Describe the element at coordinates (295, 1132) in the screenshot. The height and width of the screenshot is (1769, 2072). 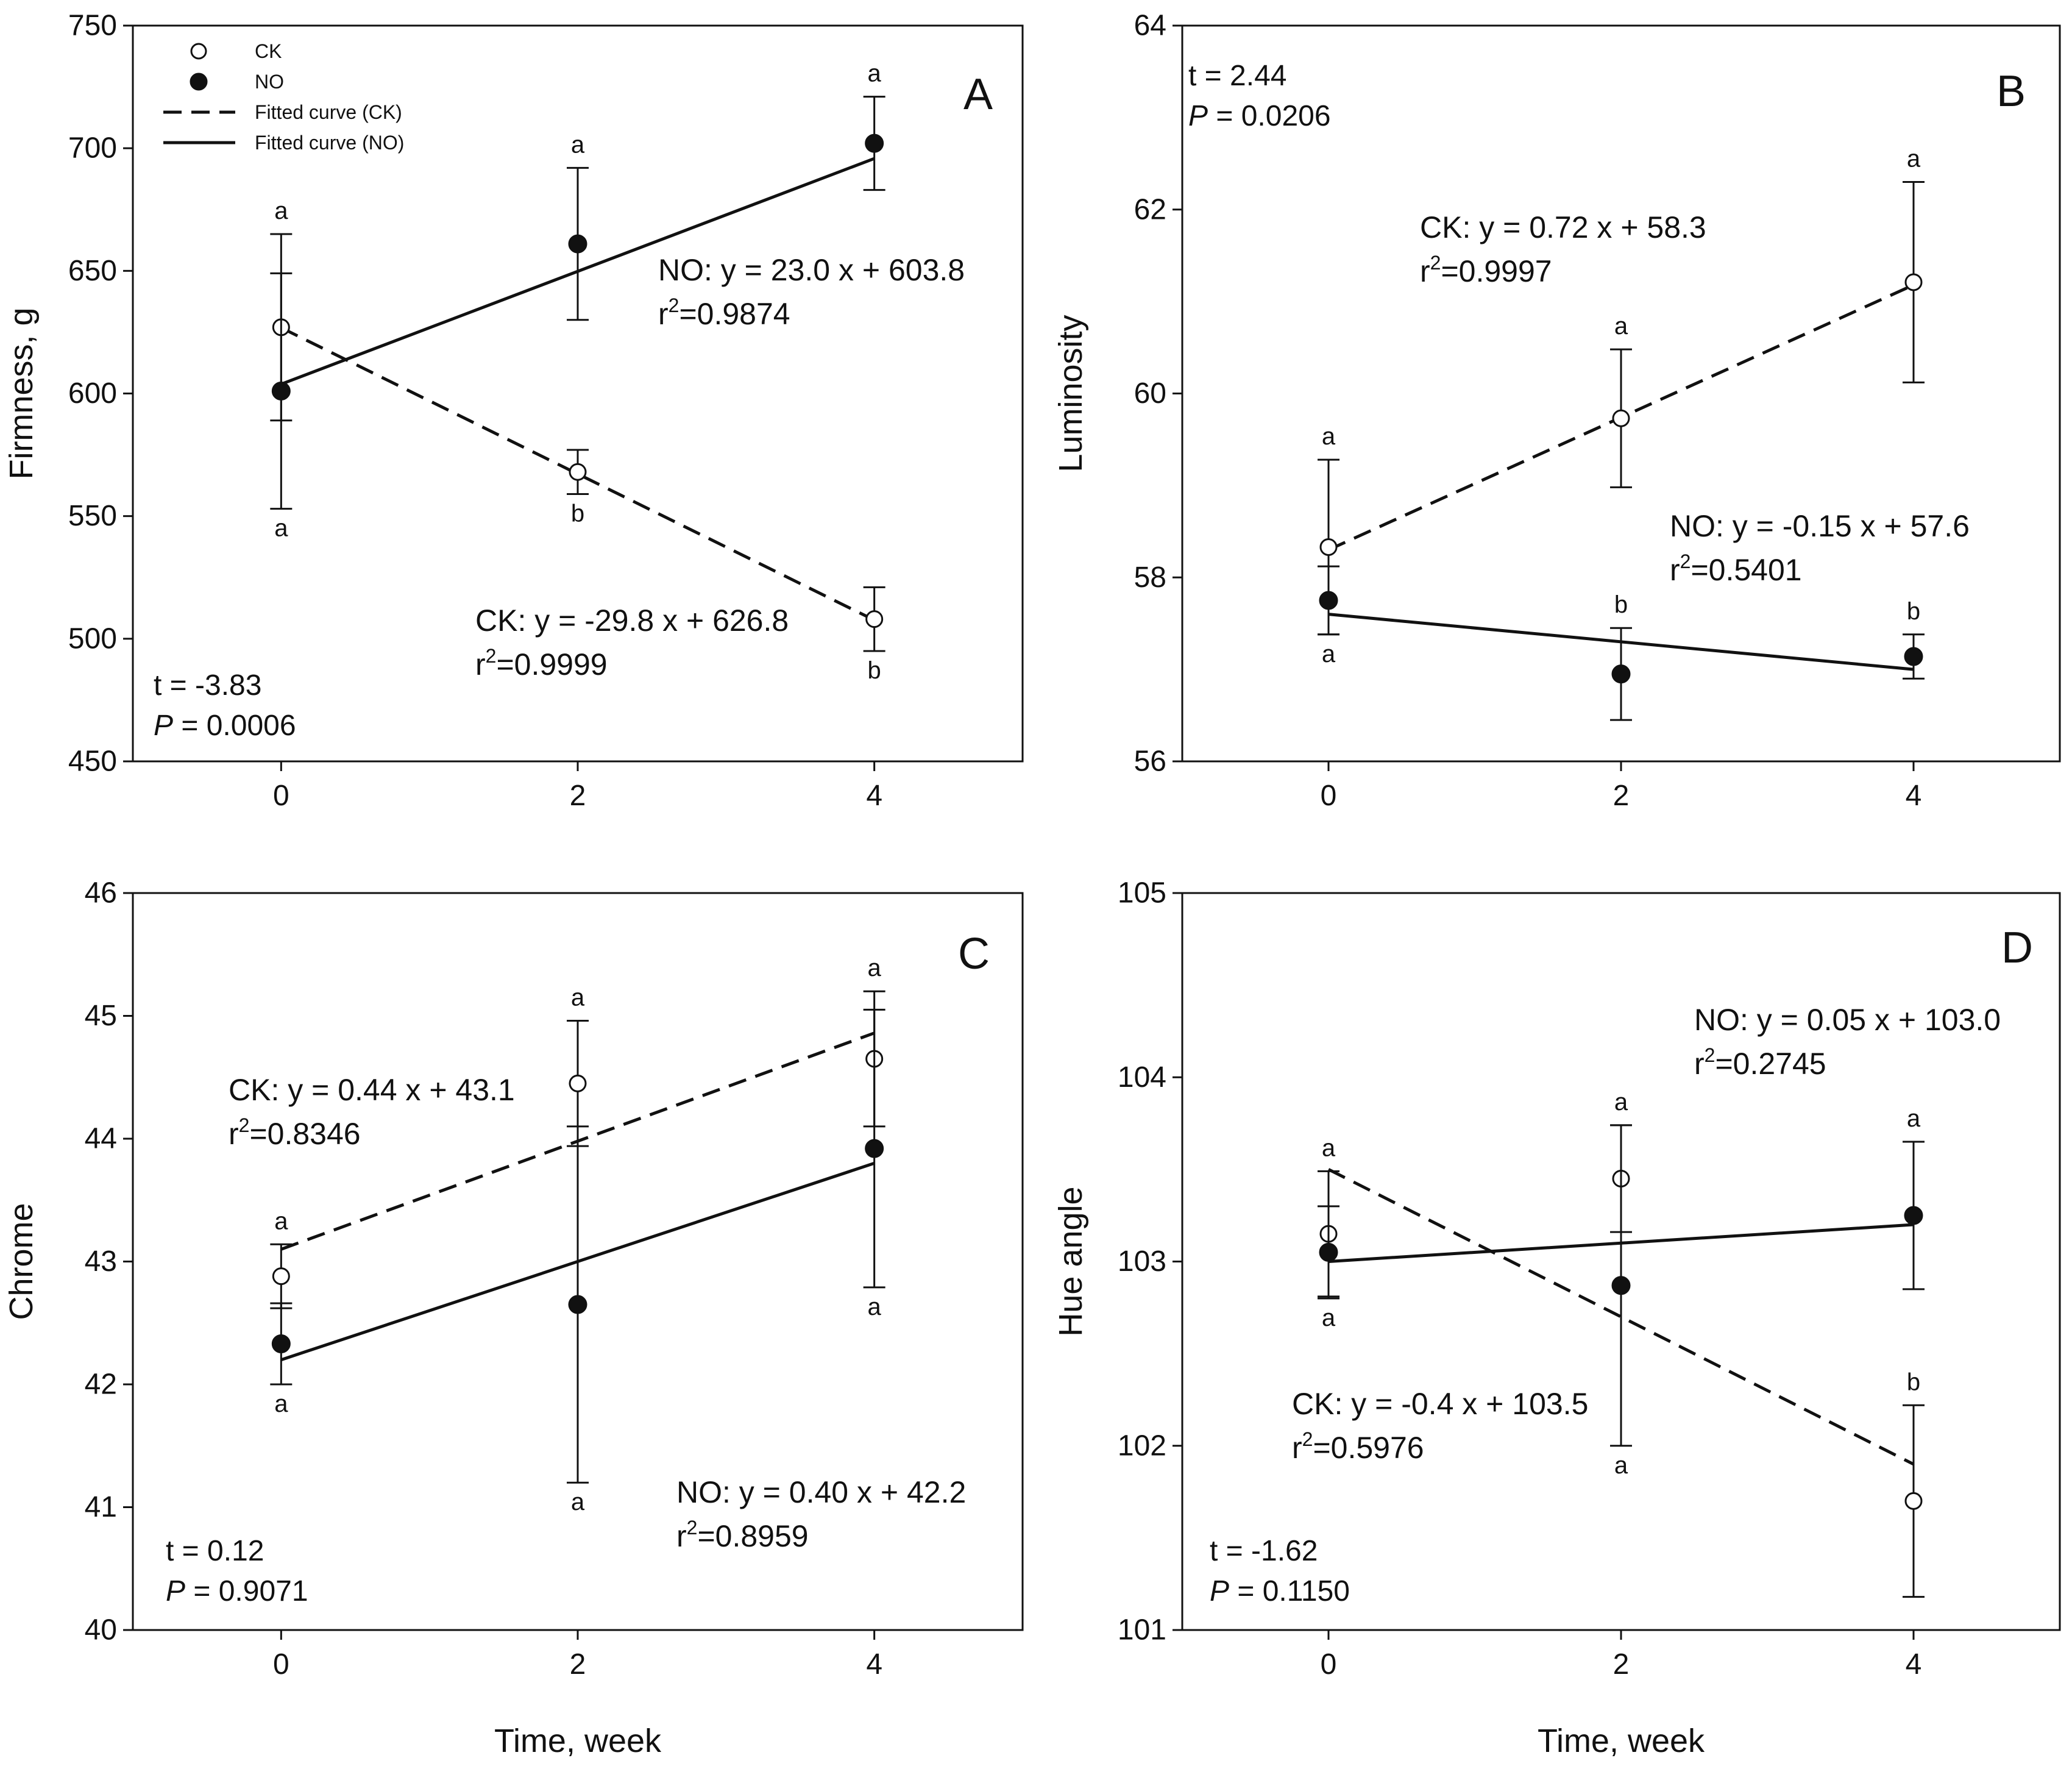
I see `r-squared-ck: r2=0.8346` at that location.